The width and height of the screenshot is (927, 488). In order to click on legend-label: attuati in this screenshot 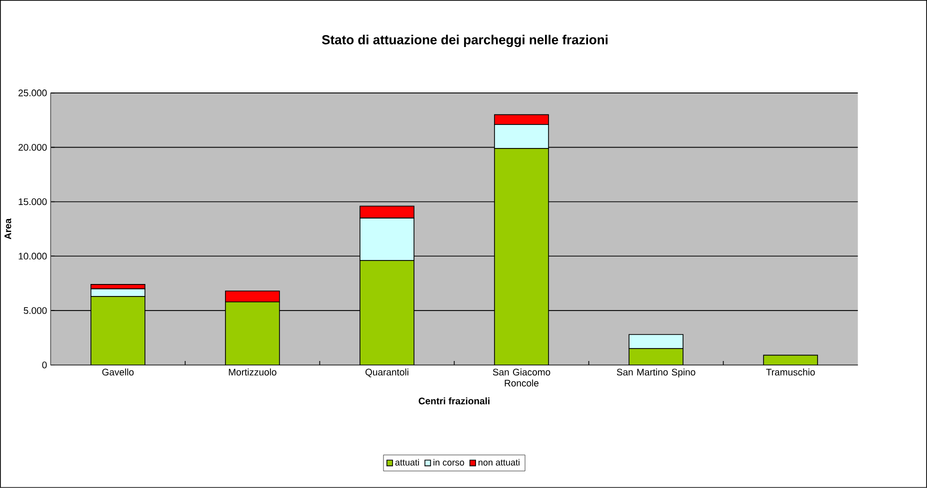, I will do `click(407, 462)`.